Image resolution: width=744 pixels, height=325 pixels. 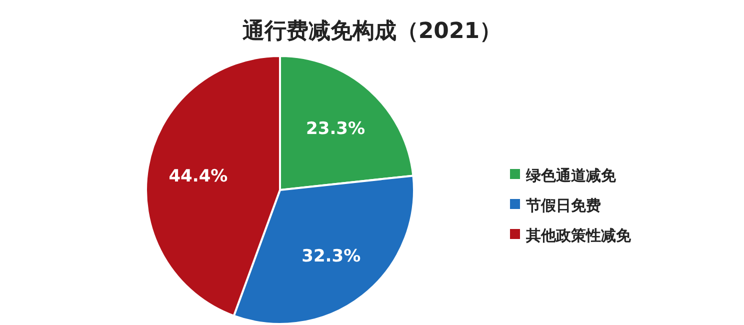 I want to click on legend-label: 绿色通道减免, so click(x=571, y=175).